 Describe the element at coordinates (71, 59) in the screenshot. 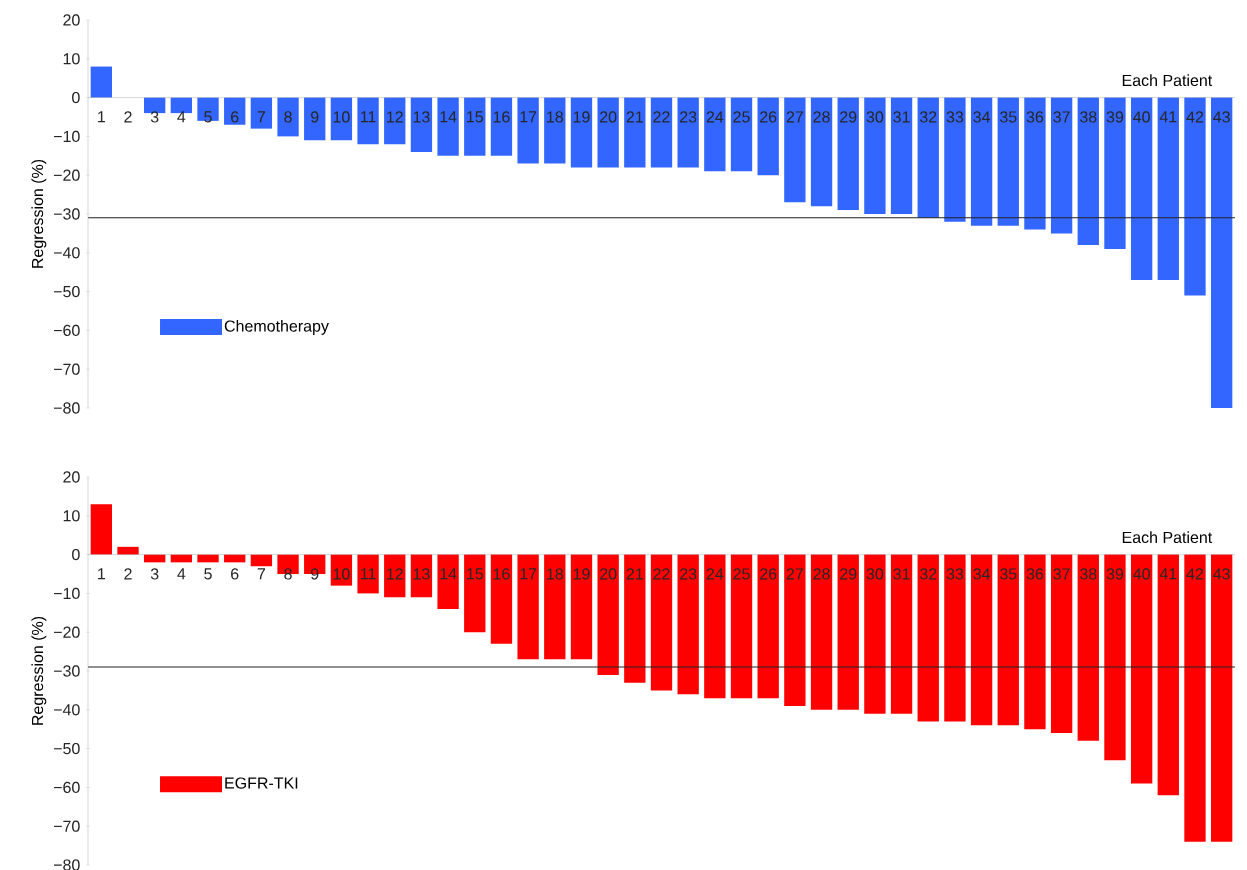

I see `y-tick-label: 10` at that location.